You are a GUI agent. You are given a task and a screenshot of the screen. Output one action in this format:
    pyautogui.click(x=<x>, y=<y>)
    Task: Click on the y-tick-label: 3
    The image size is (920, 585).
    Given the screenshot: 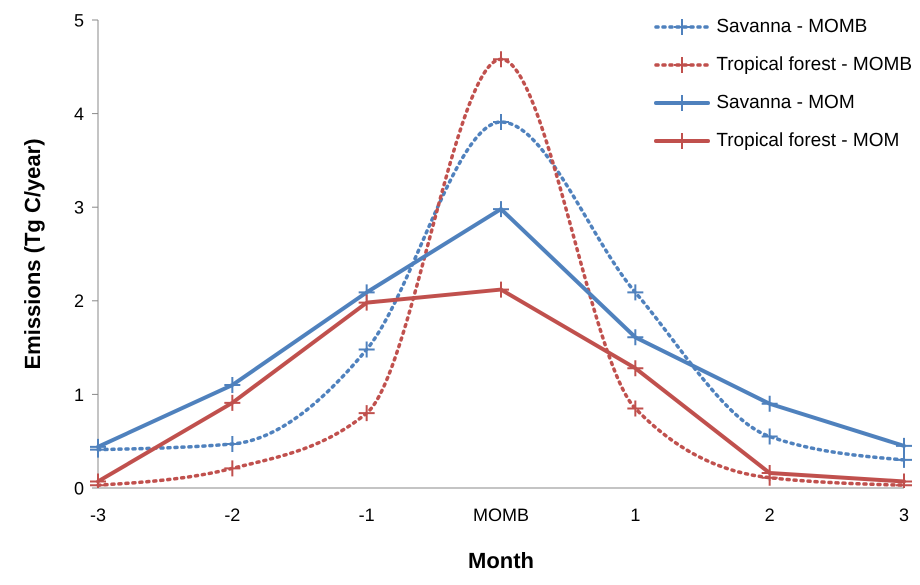 What is the action you would take?
    pyautogui.click(x=79, y=208)
    